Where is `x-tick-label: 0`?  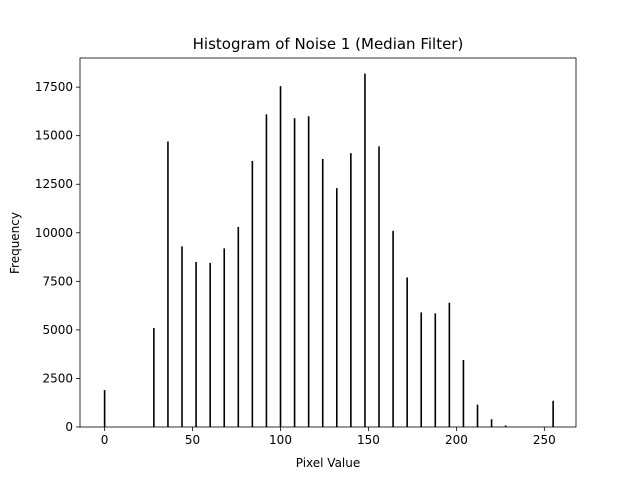 x-tick-label: 0 is located at coordinates (105, 440).